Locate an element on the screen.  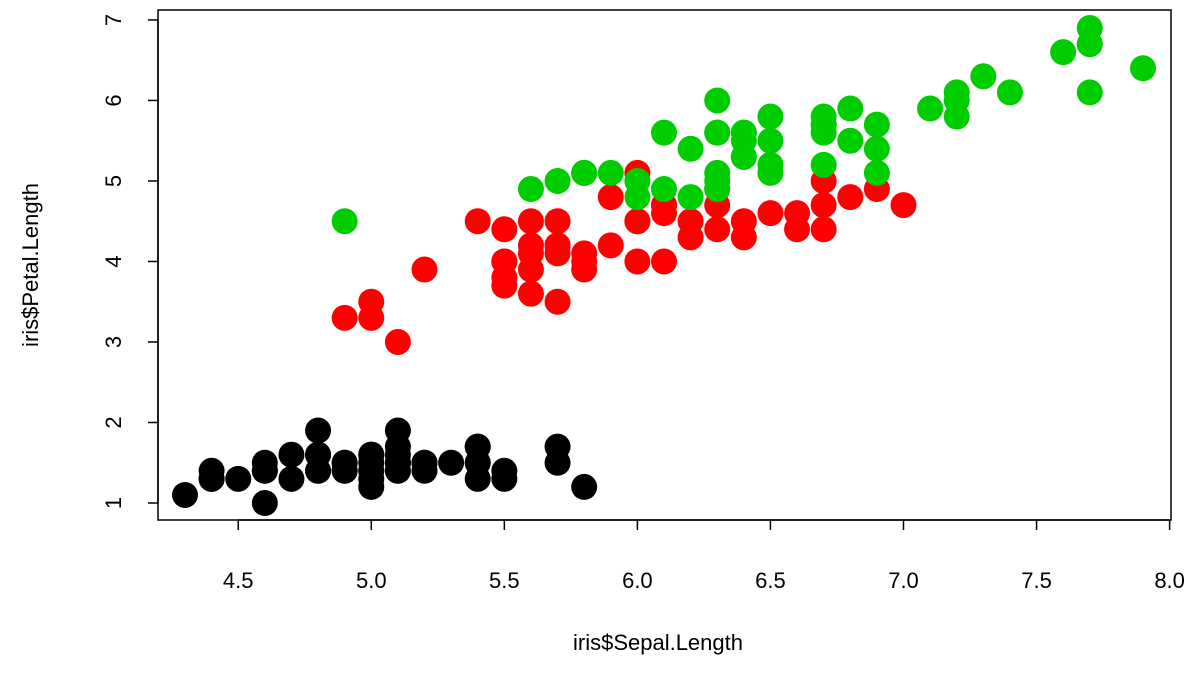
x-tick-label: 5.5 is located at coordinates (504, 580).